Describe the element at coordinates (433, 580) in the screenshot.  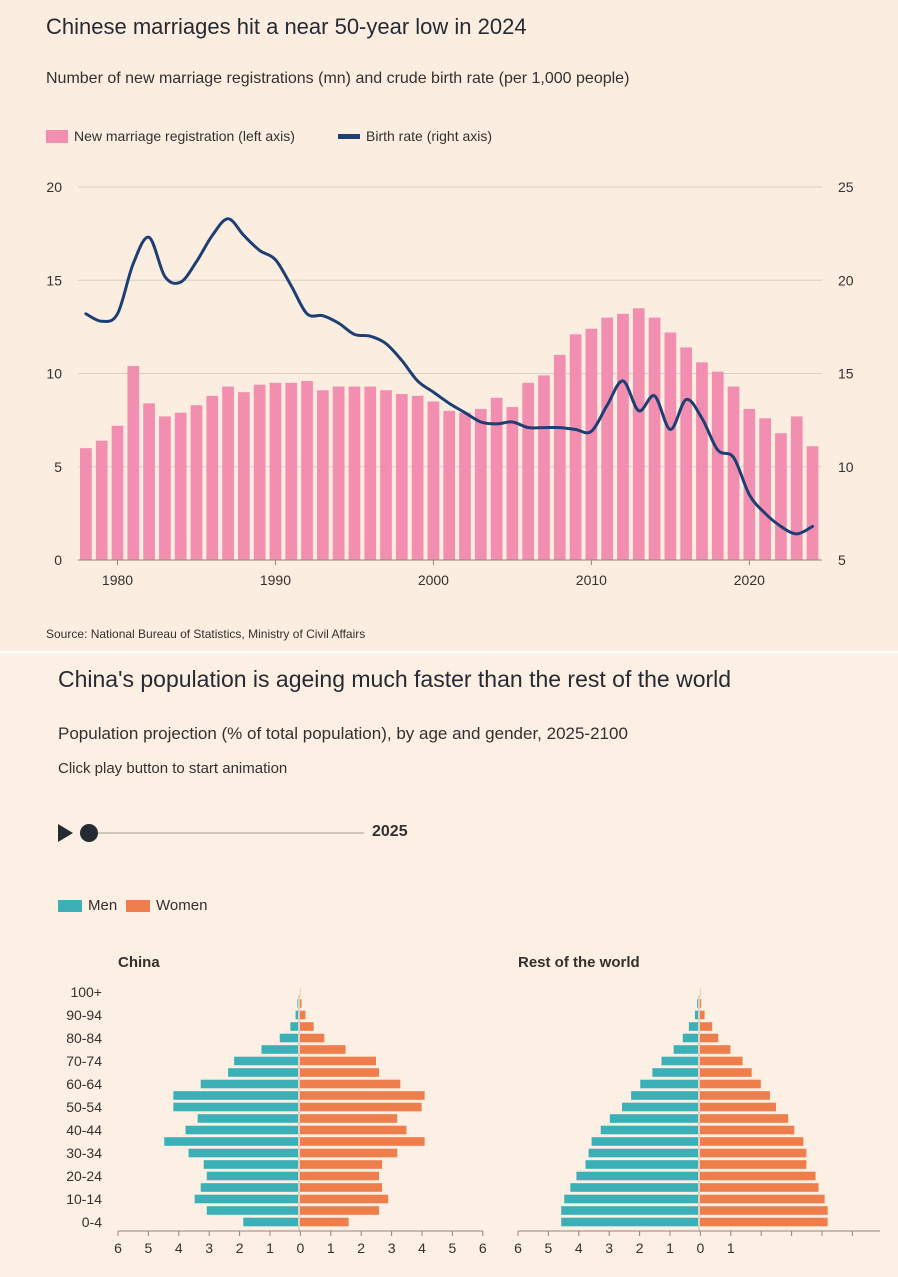
I see `x-tick-label: 2000` at that location.